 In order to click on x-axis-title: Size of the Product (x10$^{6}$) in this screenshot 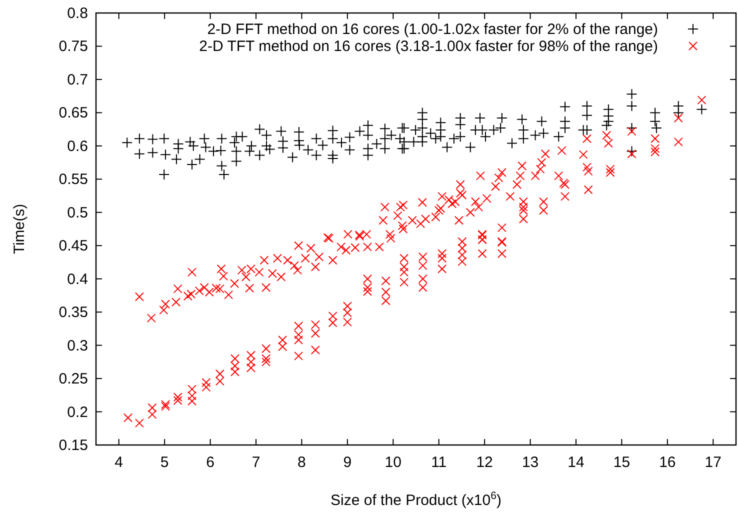, I will do `click(416, 499)`.